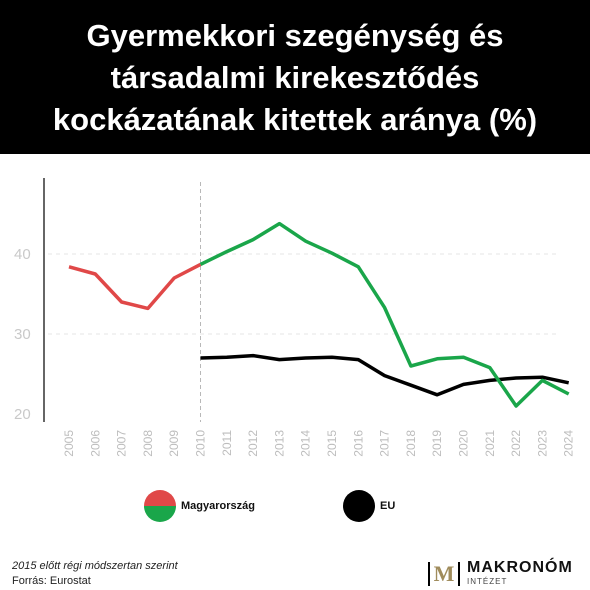  I want to click on logo-m-letter: M, so click(444, 573).